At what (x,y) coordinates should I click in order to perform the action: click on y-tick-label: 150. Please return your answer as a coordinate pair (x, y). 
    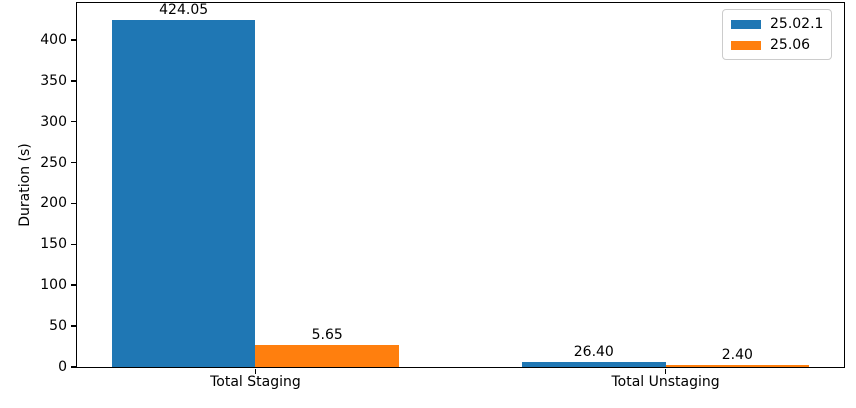
    Looking at the image, I should click on (53, 244).